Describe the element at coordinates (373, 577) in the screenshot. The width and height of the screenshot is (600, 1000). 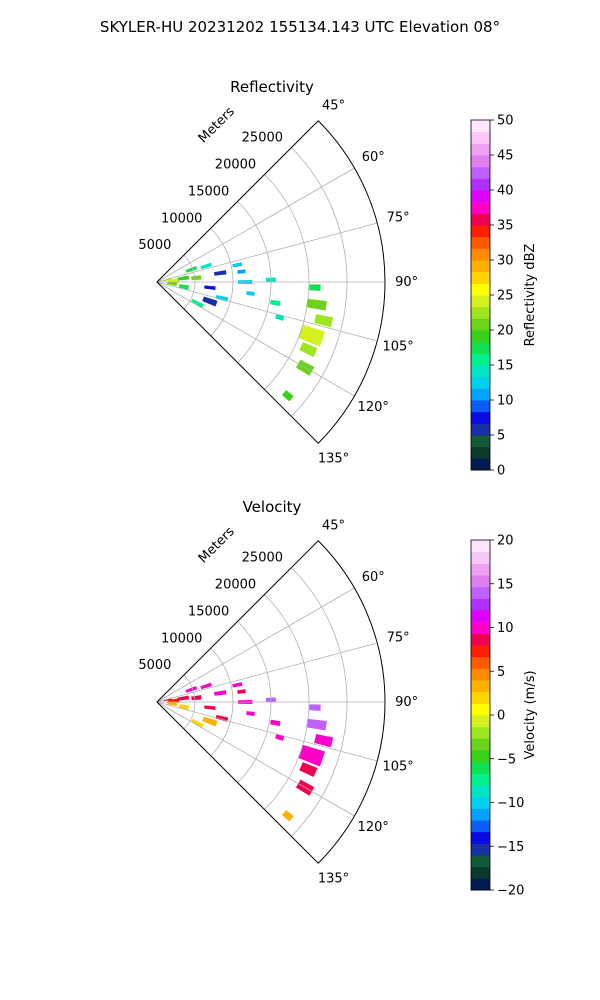
I see `azimuth-tick-label: 60°` at that location.